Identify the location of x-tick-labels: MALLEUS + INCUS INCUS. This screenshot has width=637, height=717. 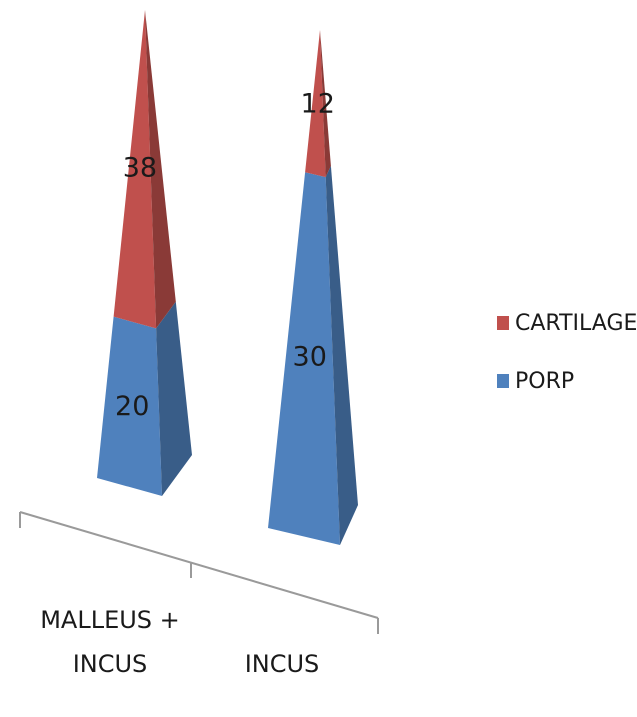
(179, 642).